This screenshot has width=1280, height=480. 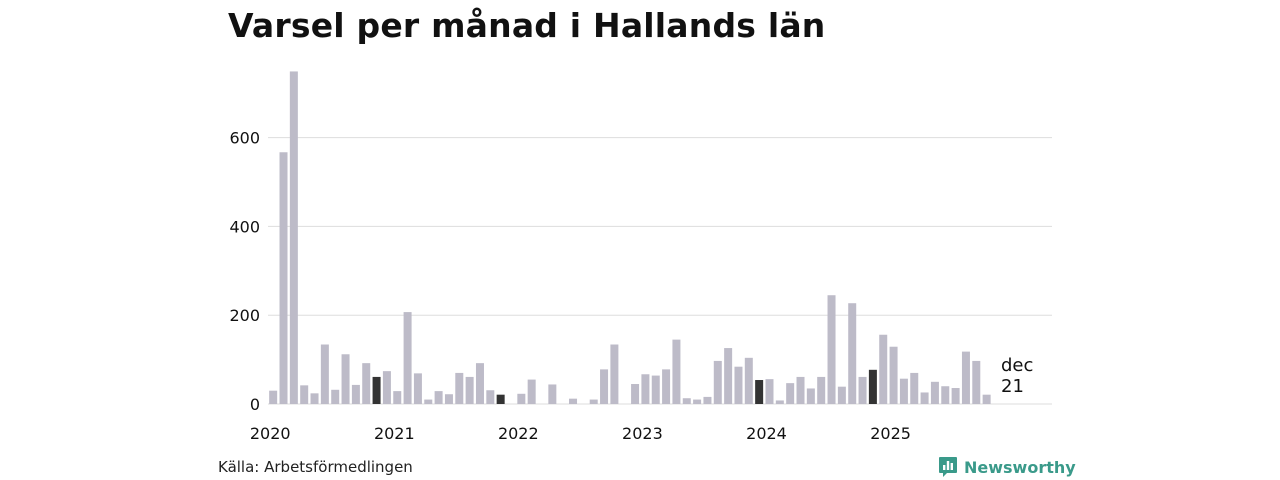 What do you see at coordinates (244, 271) in the screenshot?
I see `y-axis: 0 200 400 600` at bounding box center [244, 271].